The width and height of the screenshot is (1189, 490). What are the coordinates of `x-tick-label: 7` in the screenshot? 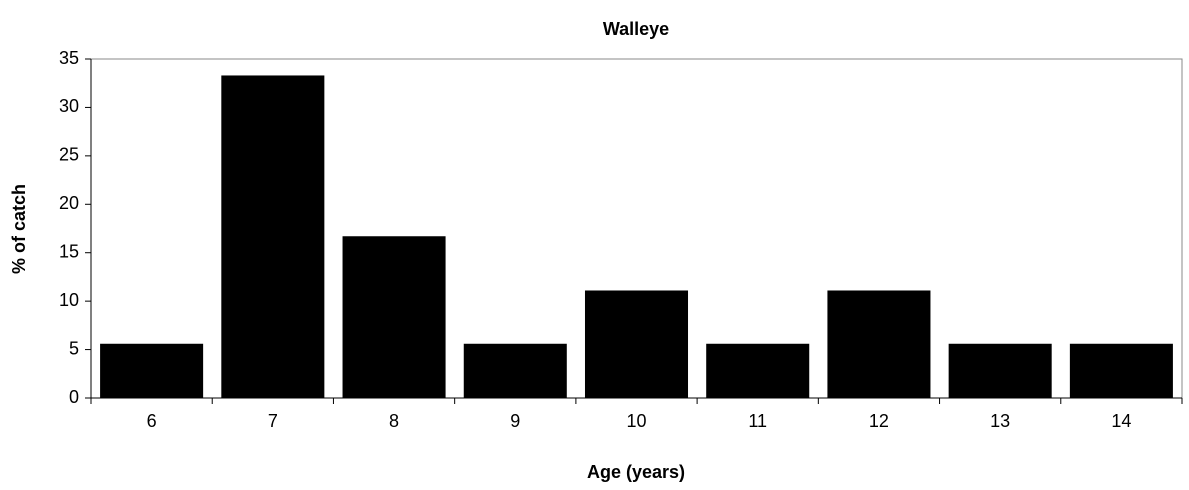 It's located at (273, 421).